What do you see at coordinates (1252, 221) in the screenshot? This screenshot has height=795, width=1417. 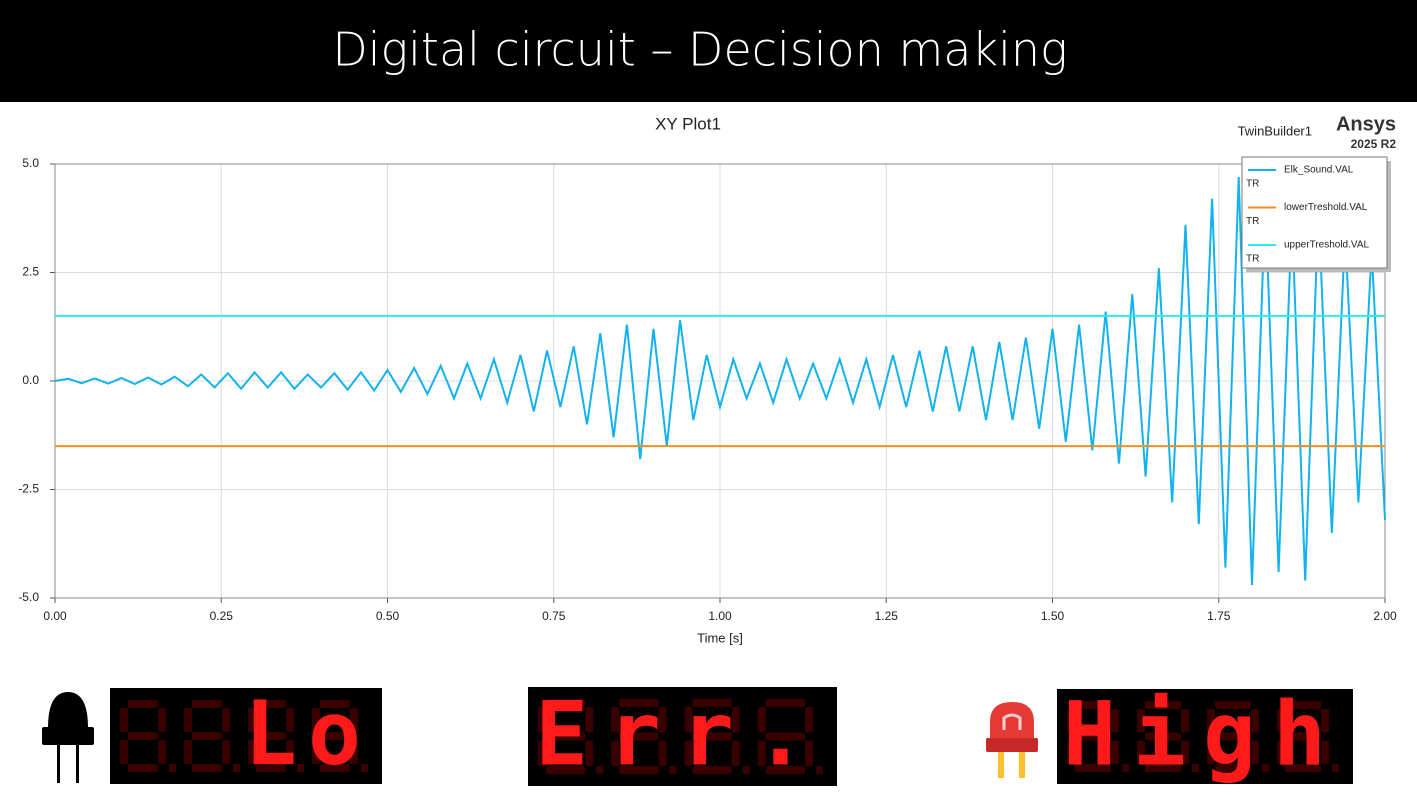 I see `legend-note: TR` at bounding box center [1252, 221].